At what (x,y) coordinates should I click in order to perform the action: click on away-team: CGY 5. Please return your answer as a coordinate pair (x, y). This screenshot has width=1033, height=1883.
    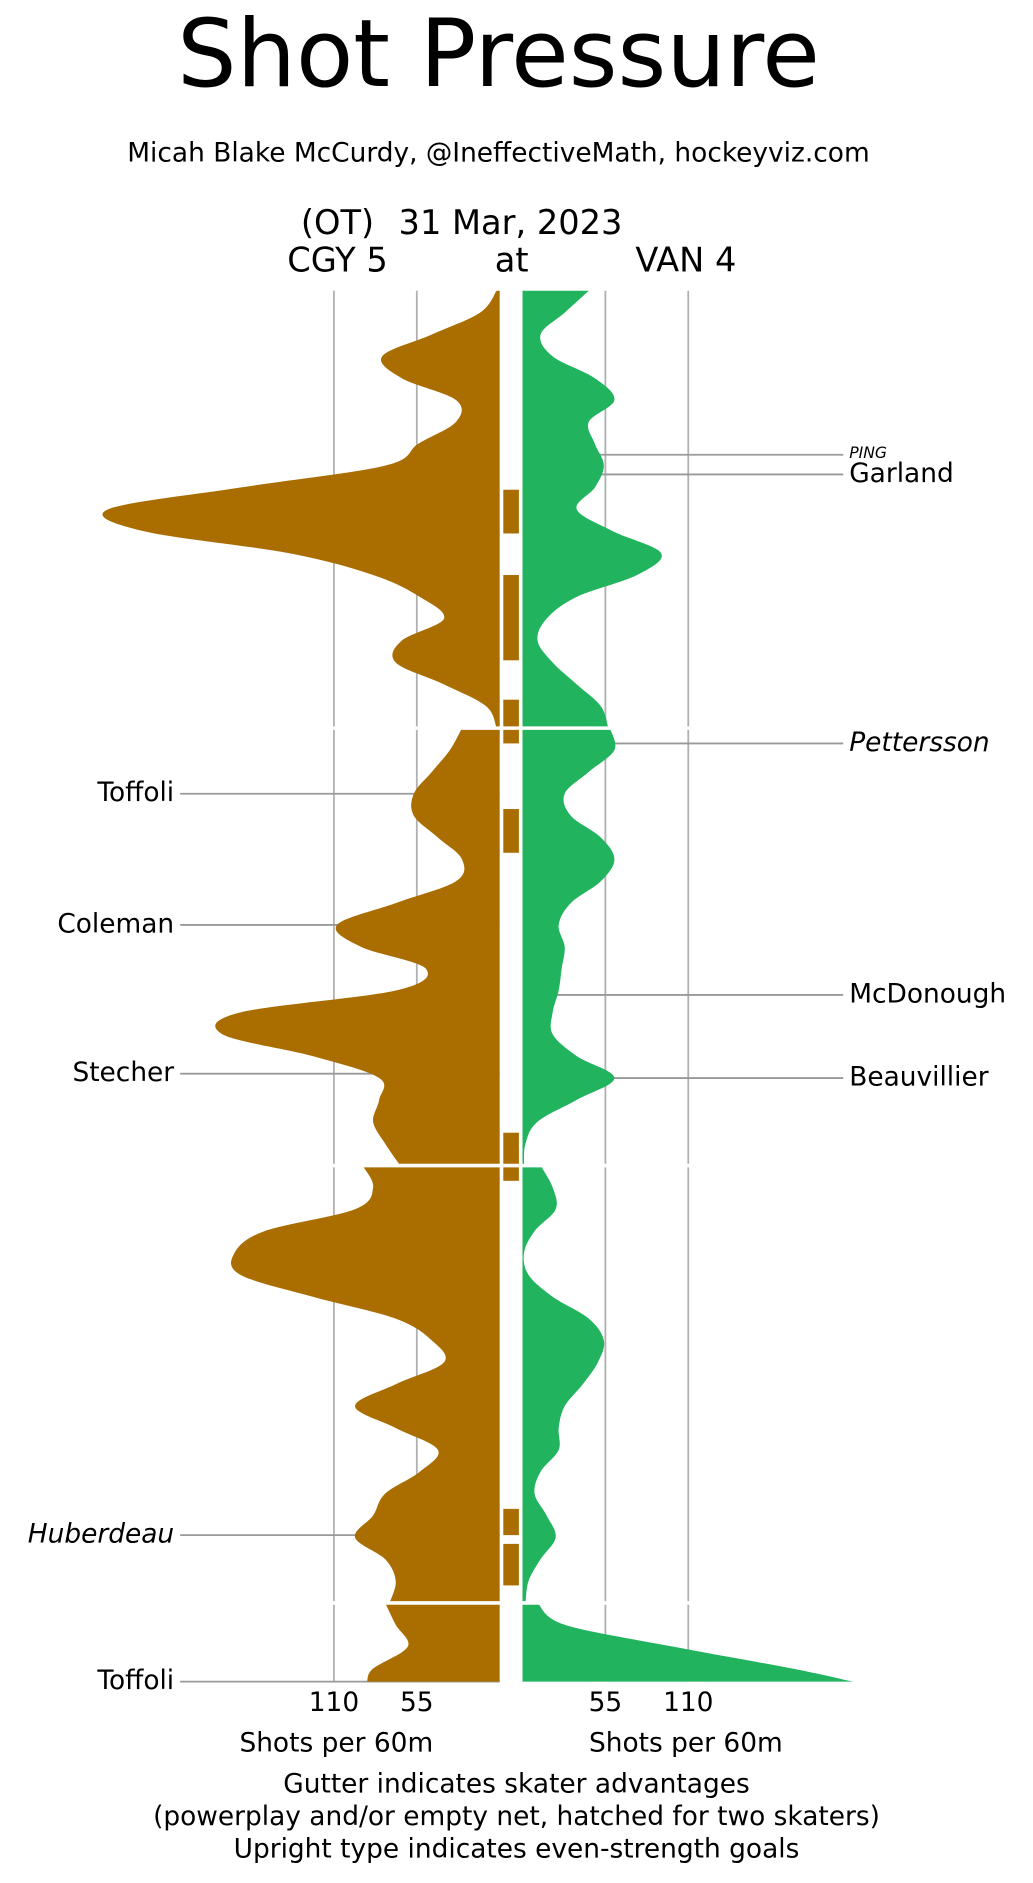
    Looking at the image, I should click on (337, 259).